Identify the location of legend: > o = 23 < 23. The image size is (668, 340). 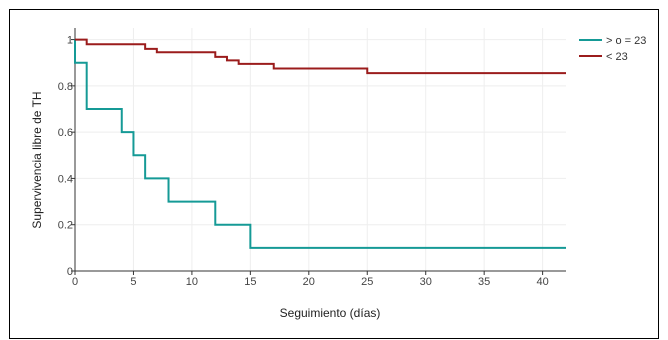
(612, 49).